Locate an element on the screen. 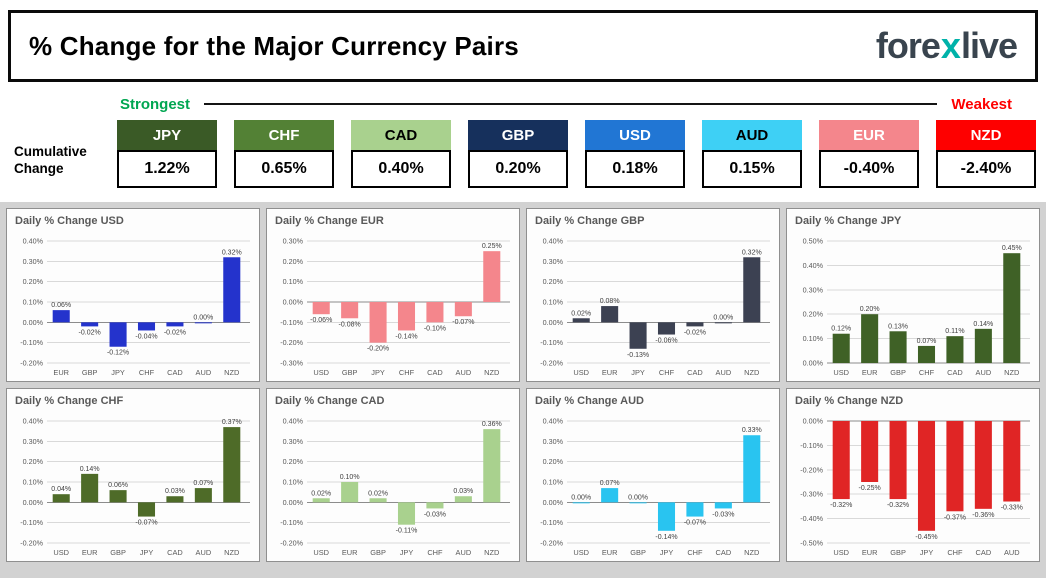 The width and height of the screenshot is (1046, 578). y-tick-label: 0.50% is located at coordinates (813, 241).